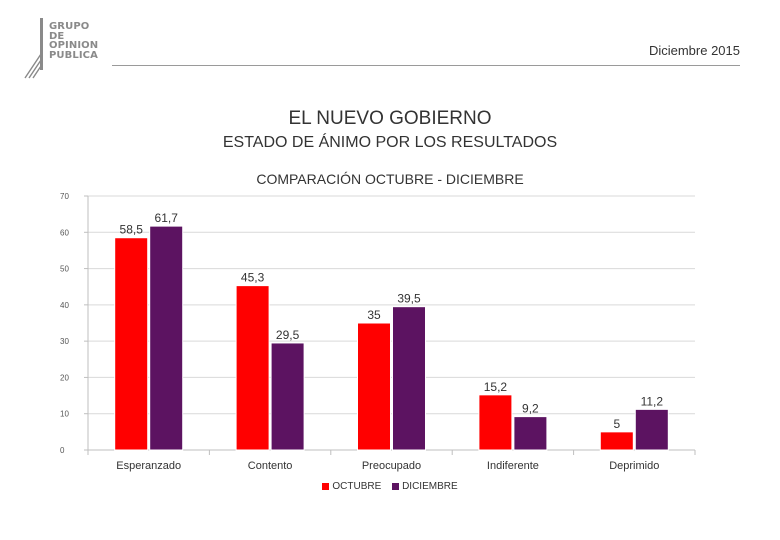 The width and height of the screenshot is (780, 540). Describe the element at coordinates (73, 55) in the screenshot. I see `logo-line: PUBLICA` at that location.